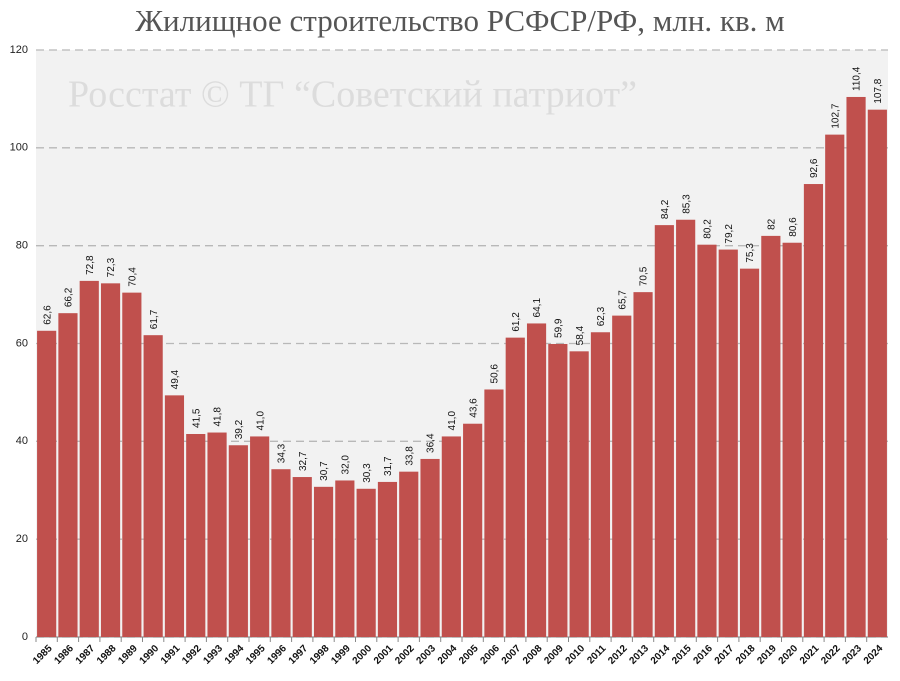  Describe the element at coordinates (150, 655) in the screenshot. I see `x-tick-label: 1990` at that location.